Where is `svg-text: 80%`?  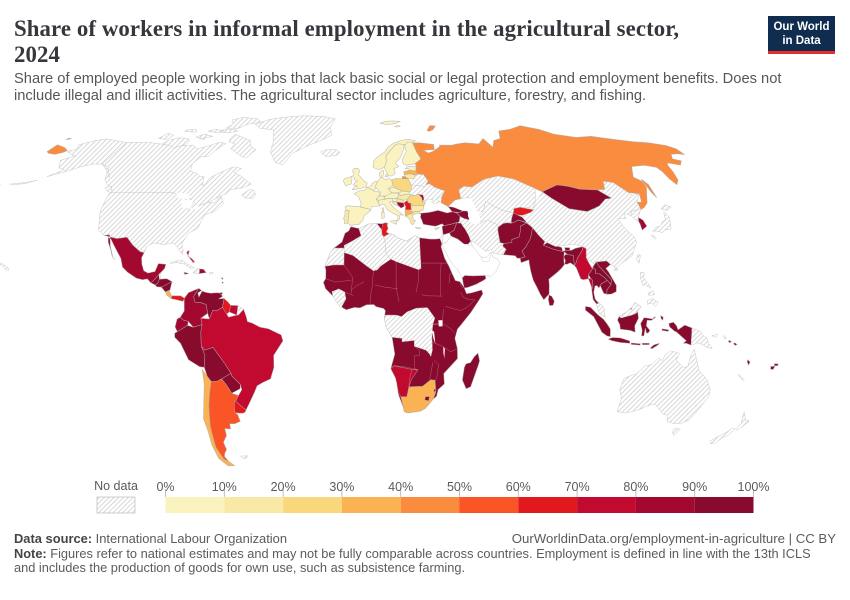 svg-text: 80% is located at coordinates (635, 487).